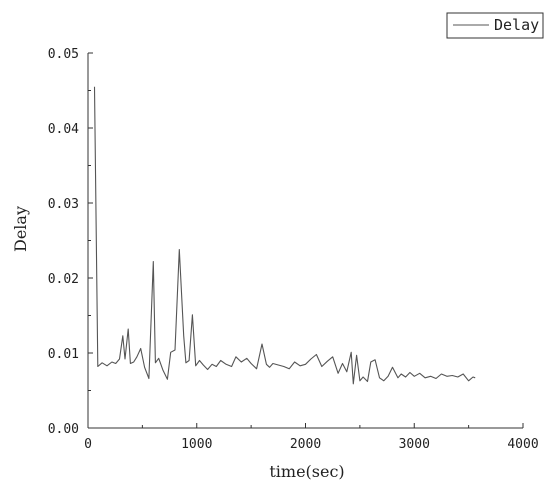 The height and width of the screenshot is (493, 550). I want to click on legend-label: Delay, so click(516, 25).